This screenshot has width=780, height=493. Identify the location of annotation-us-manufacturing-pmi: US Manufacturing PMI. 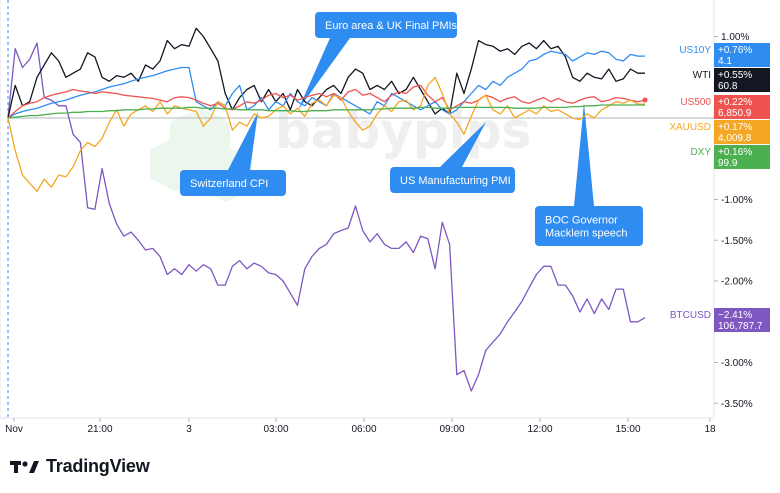
(452, 157).